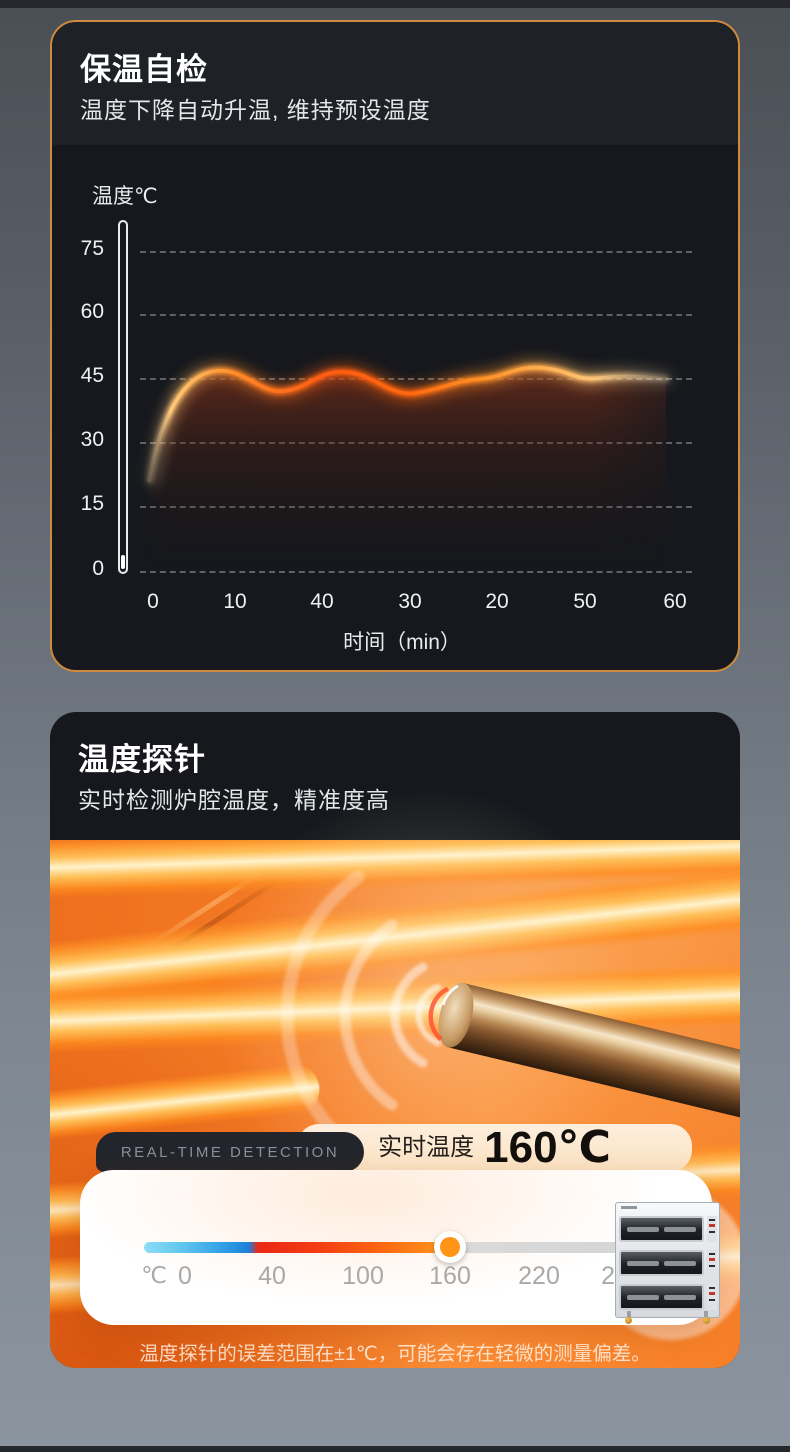  I want to click on scale-tick: 220, so click(539, 1276).